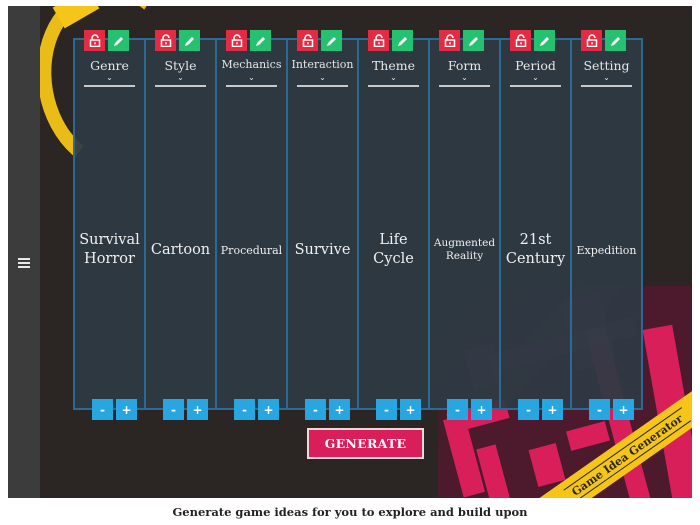 The height and width of the screenshot is (525, 700). Describe the element at coordinates (109, 65) in the screenshot. I see `category-label: Genre` at that location.